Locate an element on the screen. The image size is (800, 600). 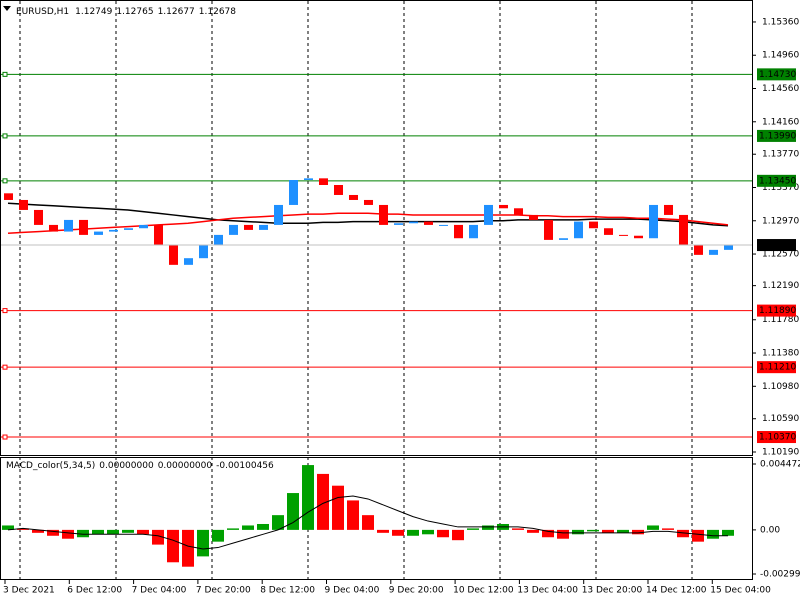
y-tick-label: 1.12190 is located at coordinates (780, 286).